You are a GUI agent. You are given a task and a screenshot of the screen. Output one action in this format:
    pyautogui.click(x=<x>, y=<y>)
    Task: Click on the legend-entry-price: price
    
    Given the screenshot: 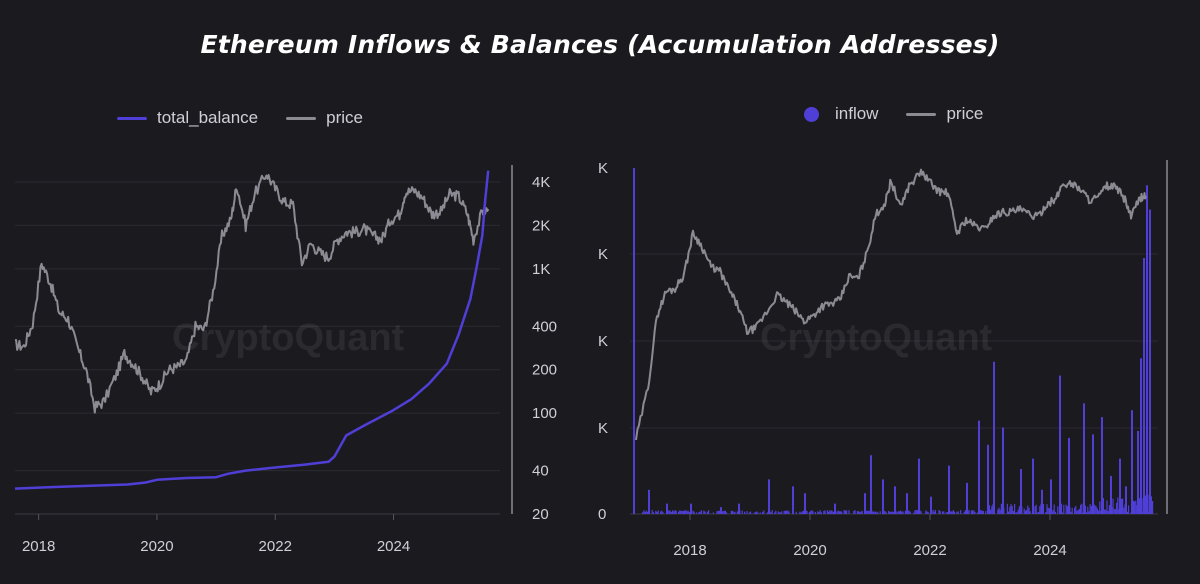 What is the action you would take?
    pyautogui.click(x=324, y=118)
    